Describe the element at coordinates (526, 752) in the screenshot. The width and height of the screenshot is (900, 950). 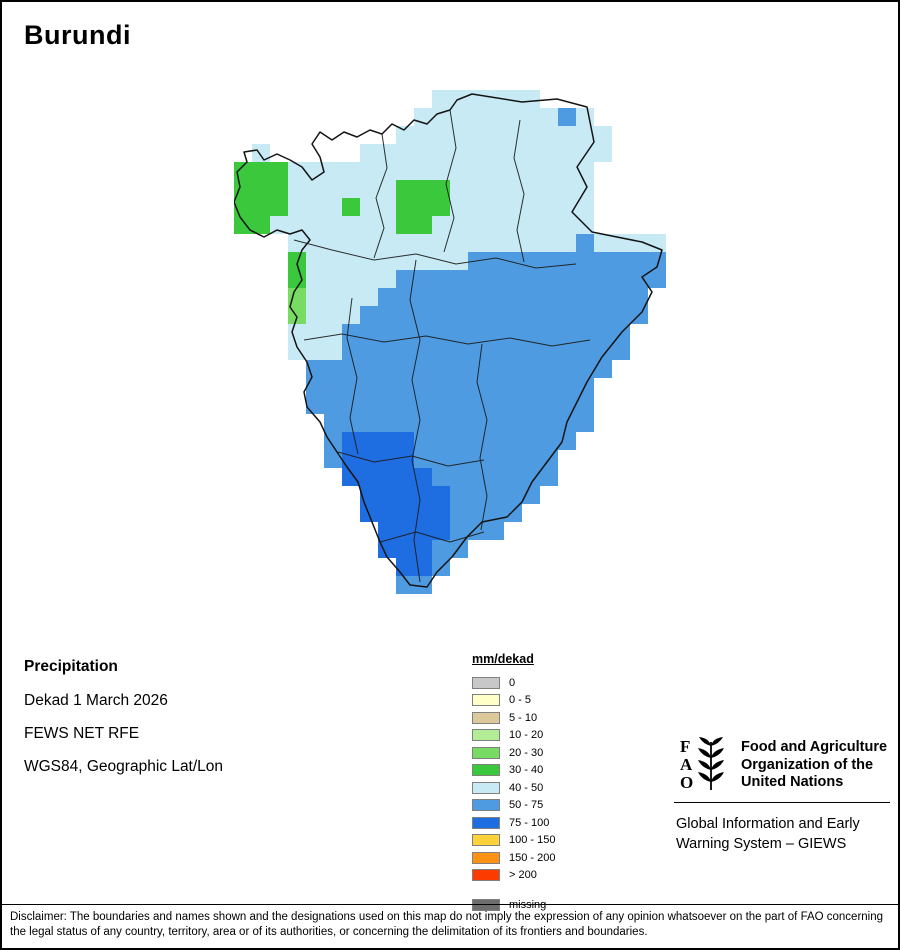
I see `legend-entry-label: 20 - 30` at that location.